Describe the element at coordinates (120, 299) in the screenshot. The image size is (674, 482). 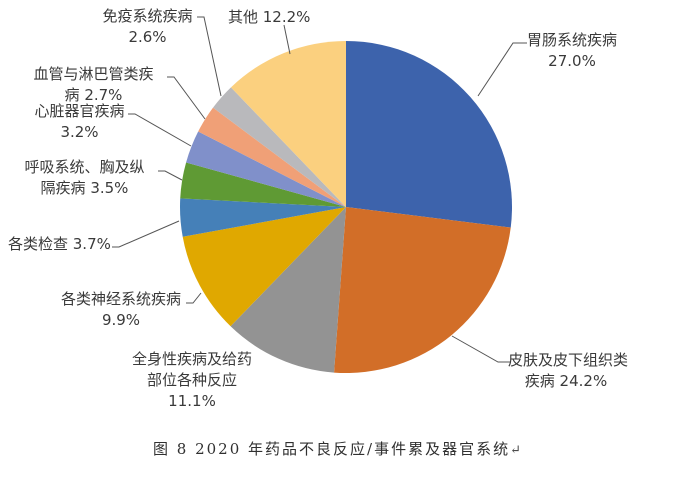
I see `slice-label-line: 各类神经系统疾病` at that location.